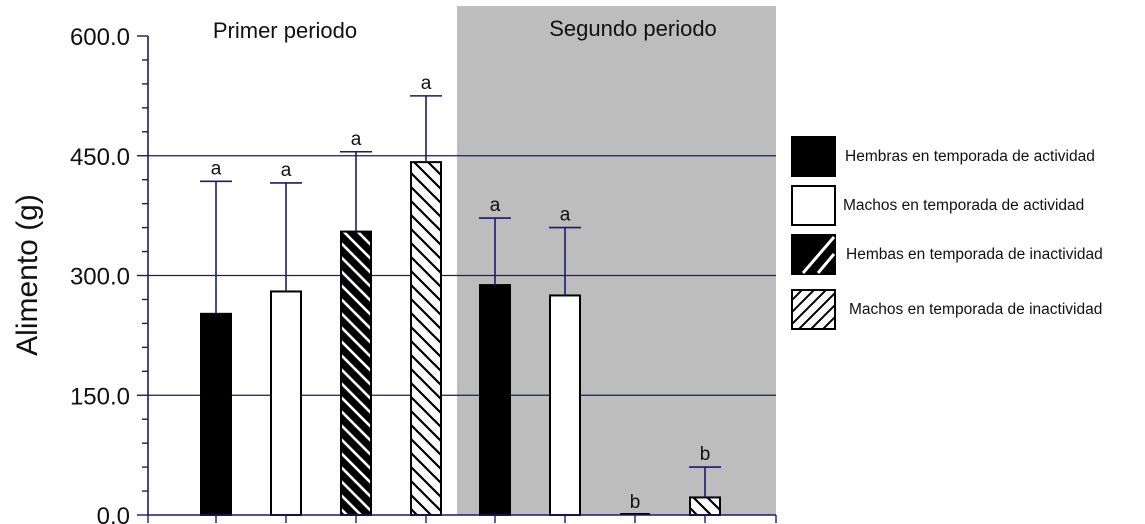  Describe the element at coordinates (975, 309) in the screenshot. I see `legend-label: Machos en temporada de inactividad` at that location.